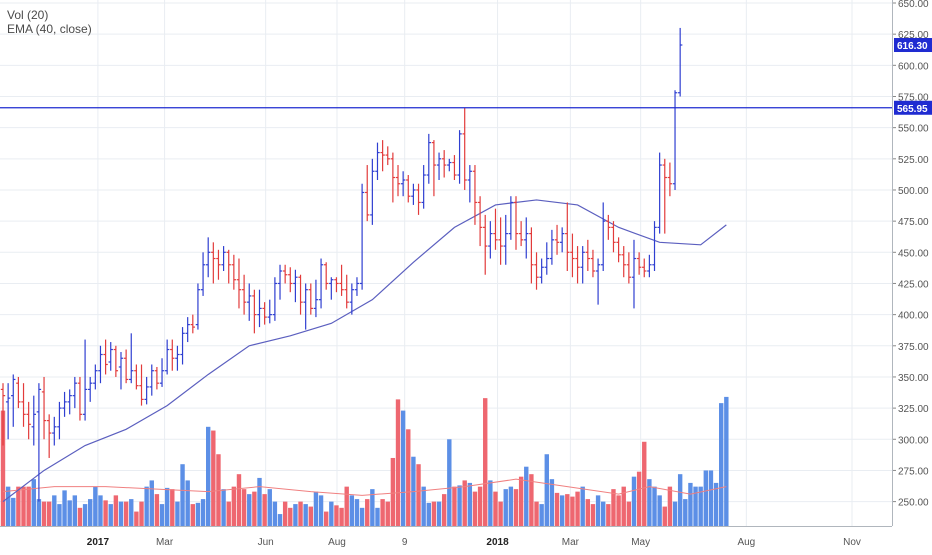 The width and height of the screenshot is (932, 555). I want to click on x-tick-label: 9, so click(405, 542).